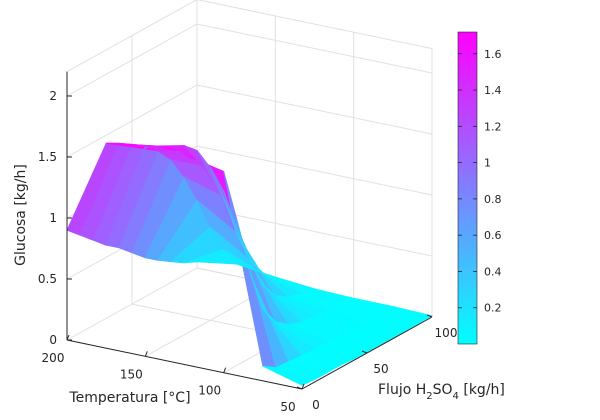 The image size is (600, 420). What do you see at coordinates (209, 391) in the screenshot?
I see `x-tick-label: 100` at bounding box center [209, 391].